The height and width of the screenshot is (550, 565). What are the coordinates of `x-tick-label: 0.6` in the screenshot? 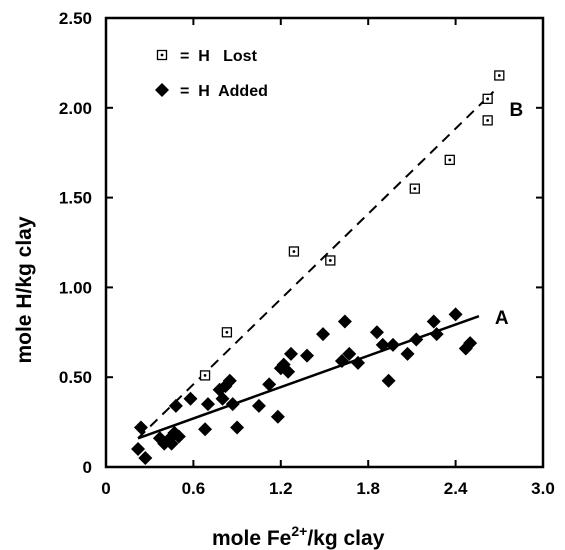 It's located at (194, 488).